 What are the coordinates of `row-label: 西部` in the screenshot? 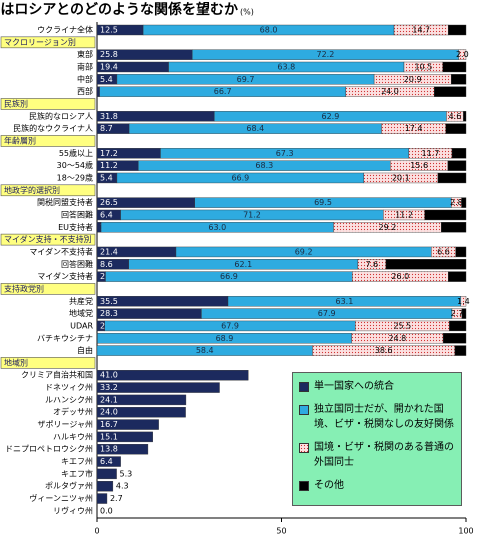 It's located at (85, 91).